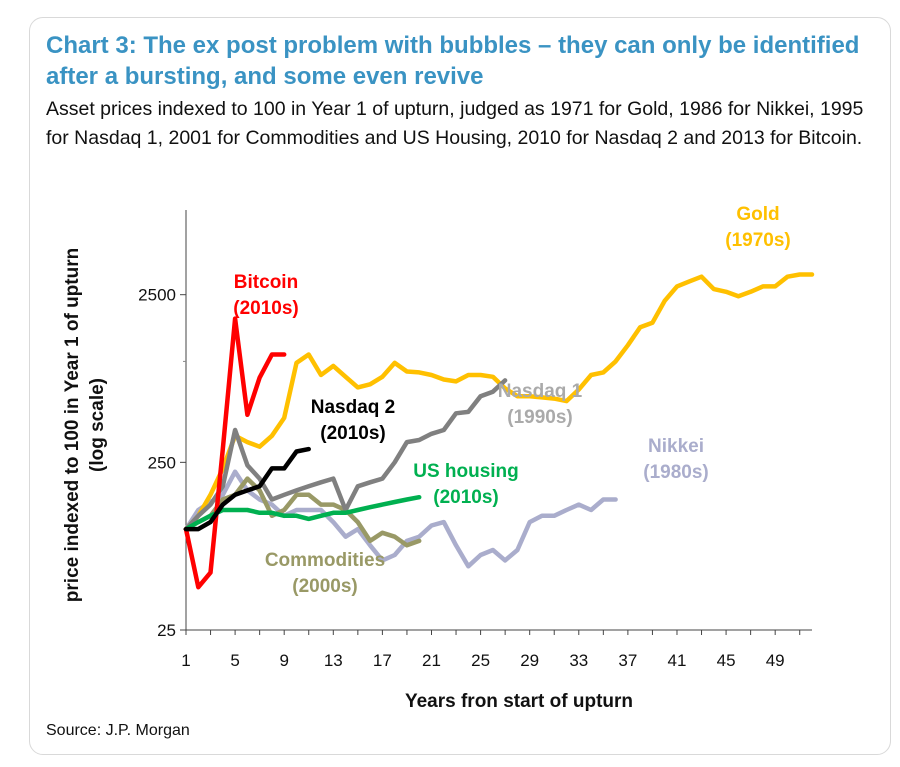  I want to click on x-tick-label: 13, so click(333, 660).